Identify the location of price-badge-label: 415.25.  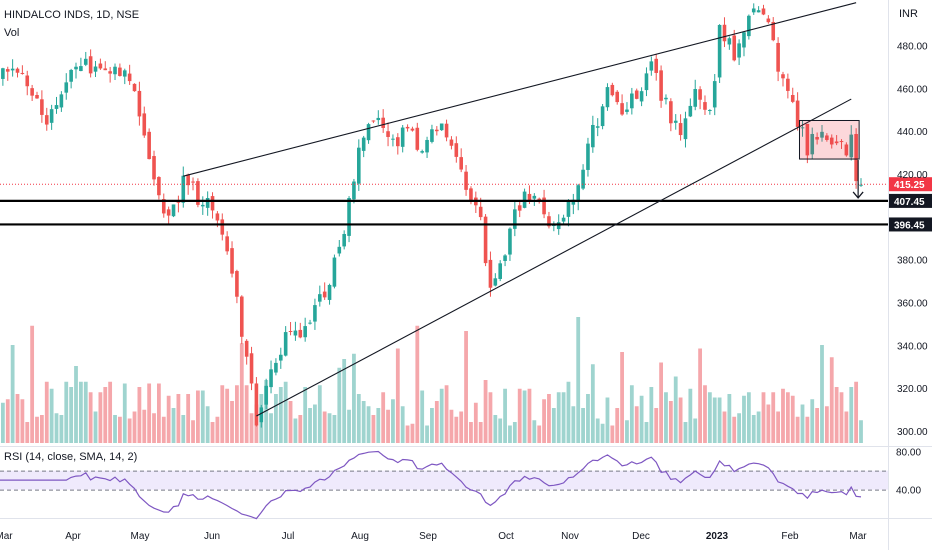
(909, 185).